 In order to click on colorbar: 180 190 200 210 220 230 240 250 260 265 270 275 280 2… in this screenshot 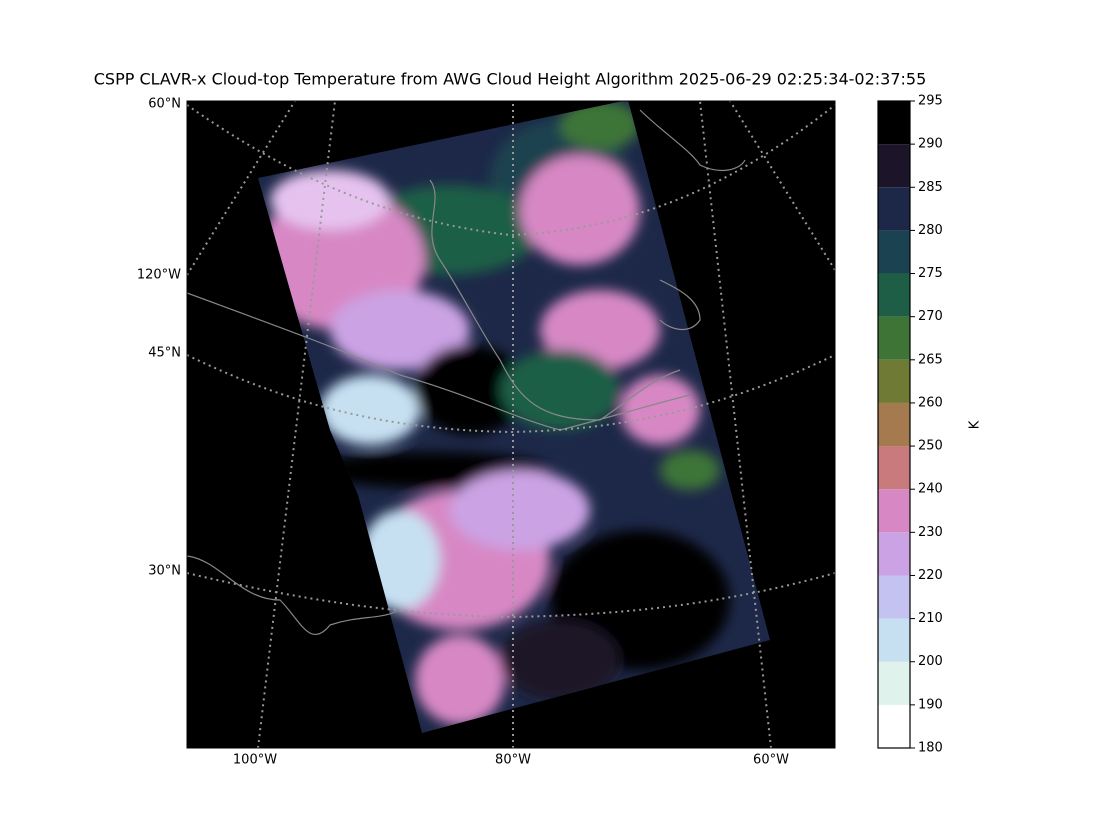, I will do `click(910, 425)`.